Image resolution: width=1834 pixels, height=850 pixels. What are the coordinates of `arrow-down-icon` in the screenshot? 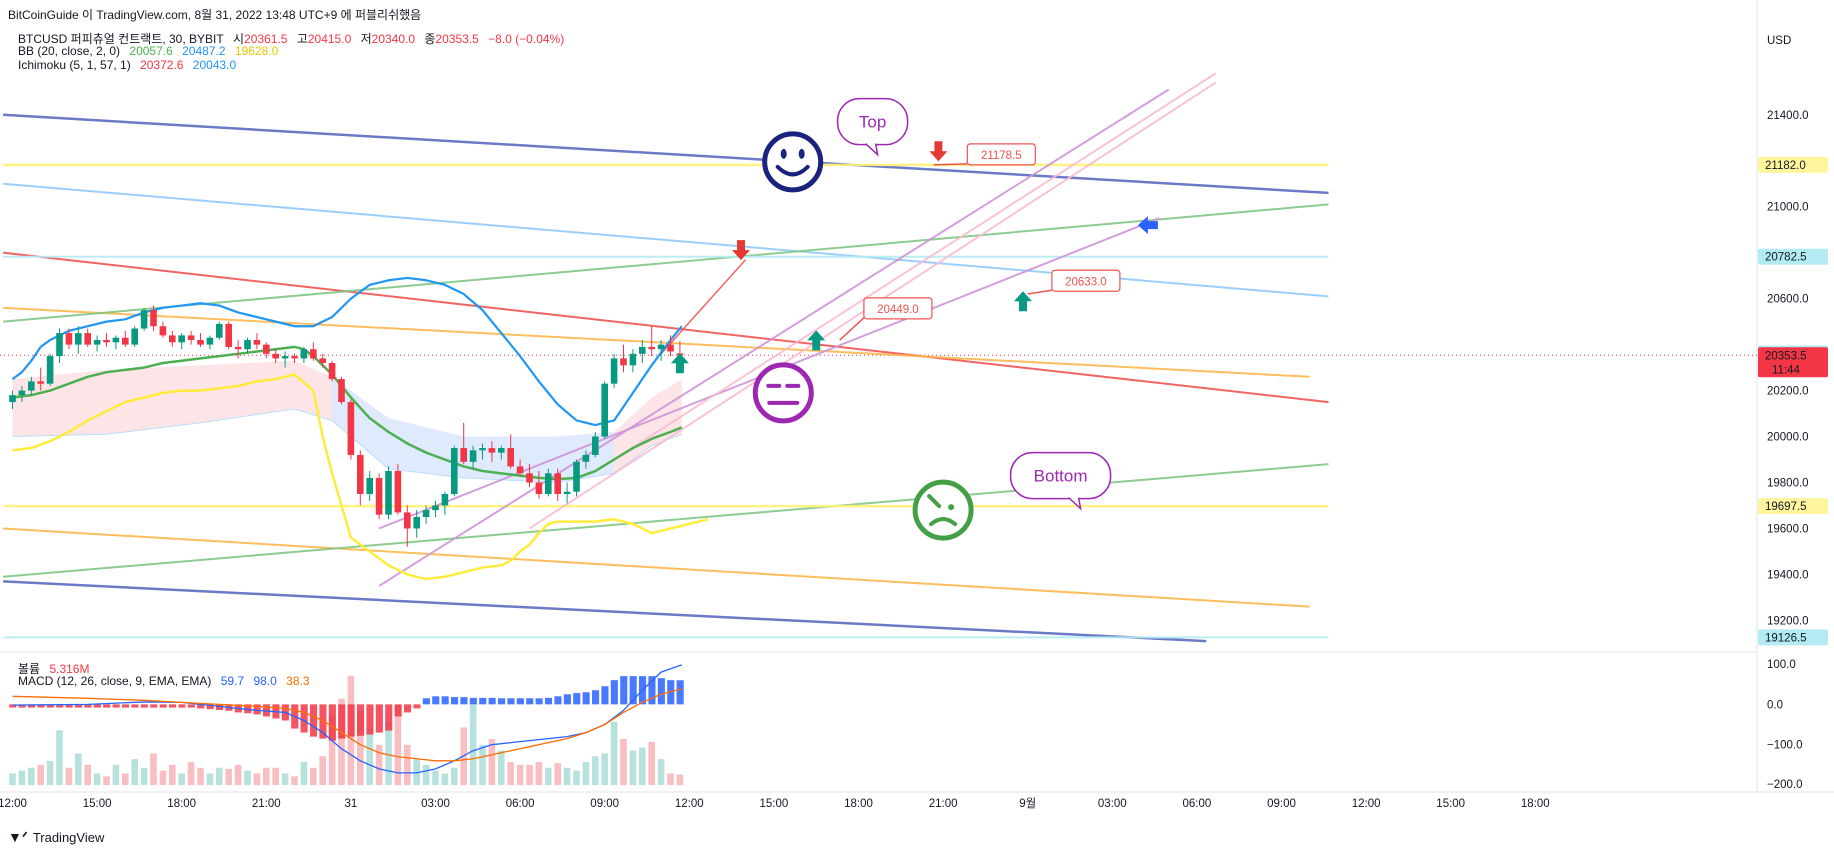 It's located at (938, 151).